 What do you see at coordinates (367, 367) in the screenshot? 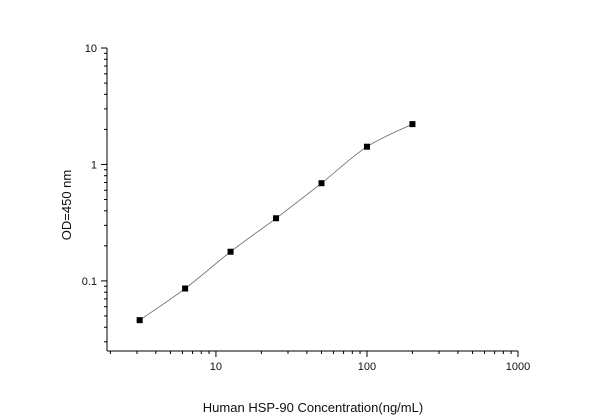
I see `x-tick-label: 100` at bounding box center [367, 367].